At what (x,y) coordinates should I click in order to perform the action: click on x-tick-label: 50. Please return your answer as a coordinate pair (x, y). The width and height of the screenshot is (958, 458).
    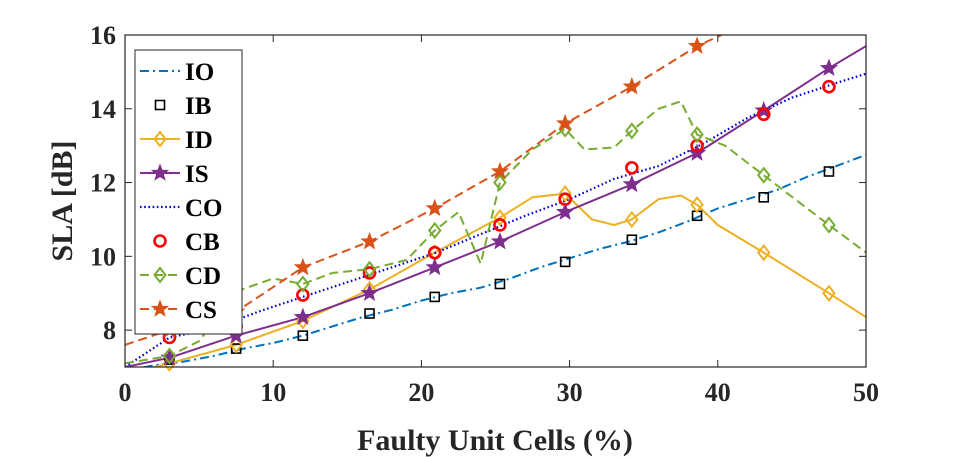
    Looking at the image, I should click on (866, 392).